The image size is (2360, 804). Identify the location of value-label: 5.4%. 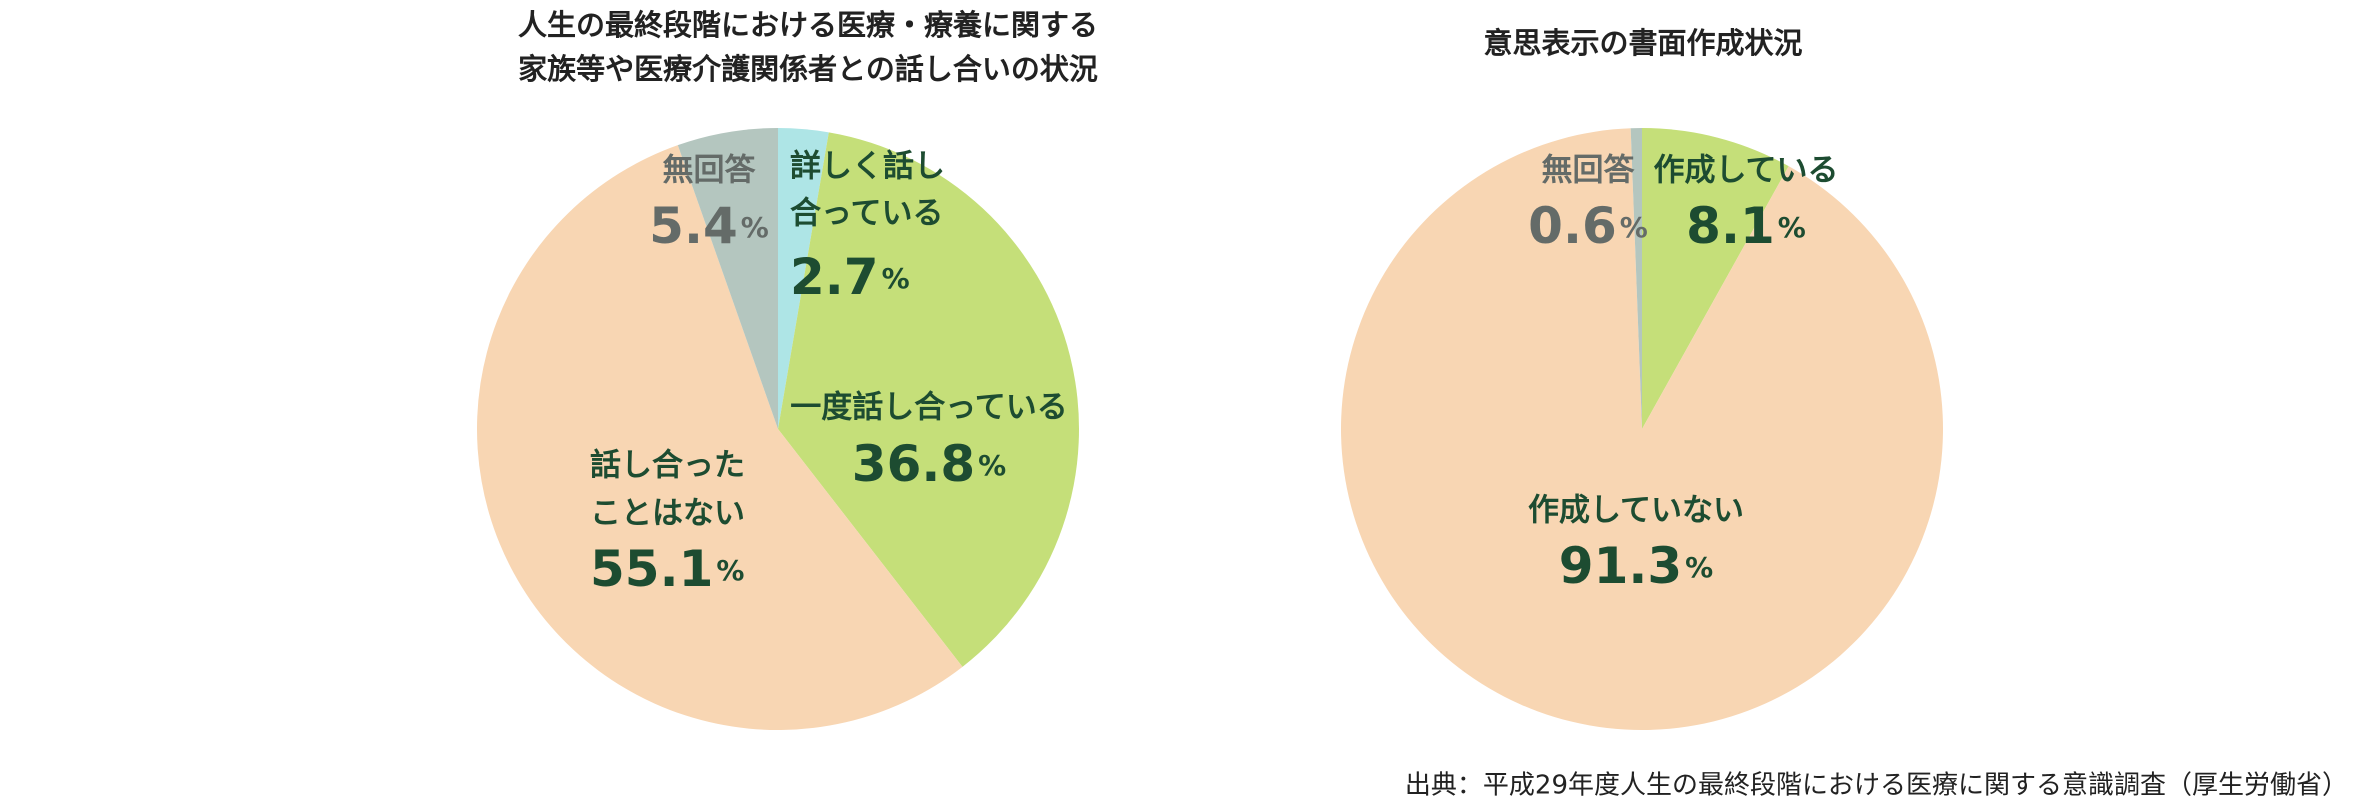
(709, 226).